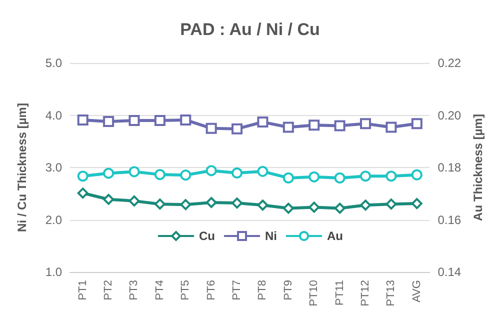 The height and width of the screenshot is (325, 500). Describe the element at coordinates (335, 236) in the screenshot. I see `legend-label: Au` at that location.